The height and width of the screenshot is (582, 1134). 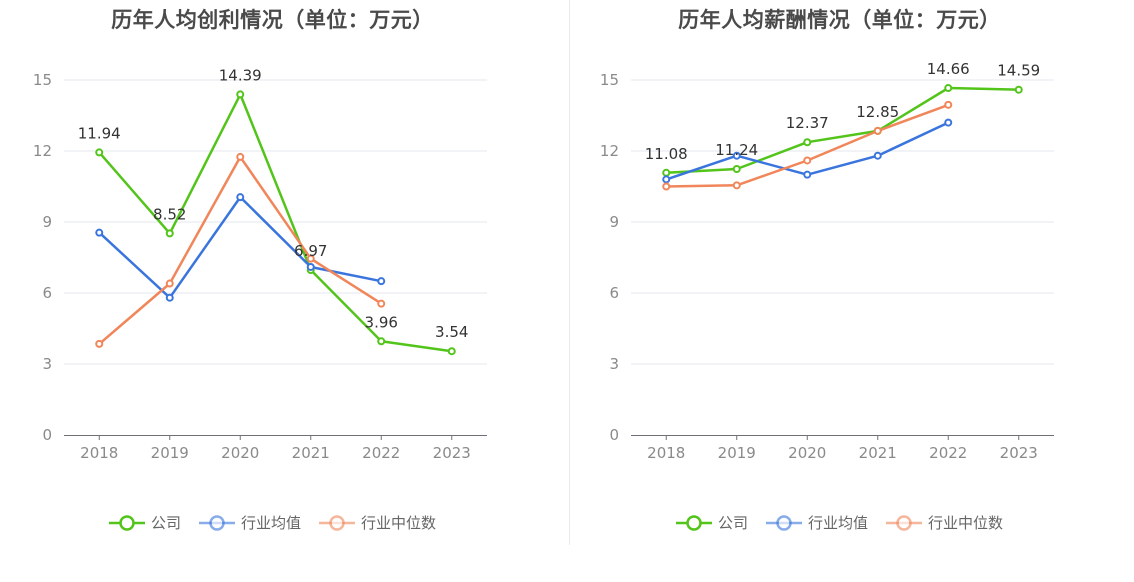 What do you see at coordinates (807, 123) in the screenshot?
I see `data-label: 12.37` at bounding box center [807, 123].